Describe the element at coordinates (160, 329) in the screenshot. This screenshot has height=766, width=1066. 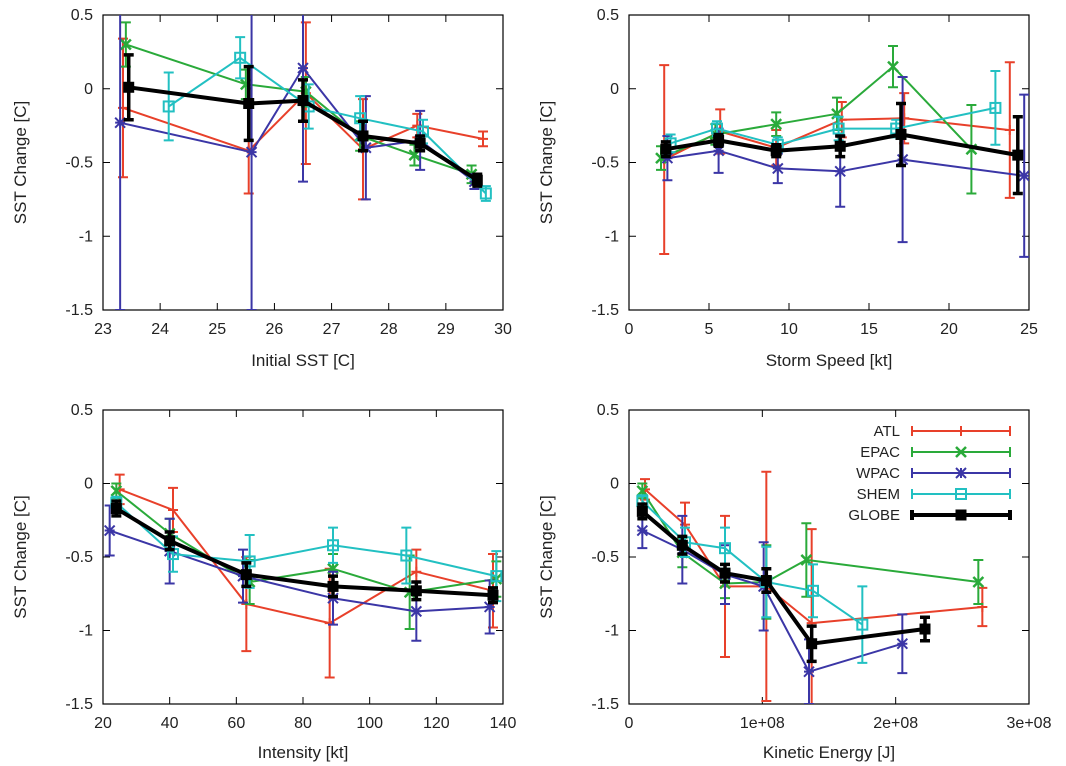
I see `x-tick-label: 24` at that location.